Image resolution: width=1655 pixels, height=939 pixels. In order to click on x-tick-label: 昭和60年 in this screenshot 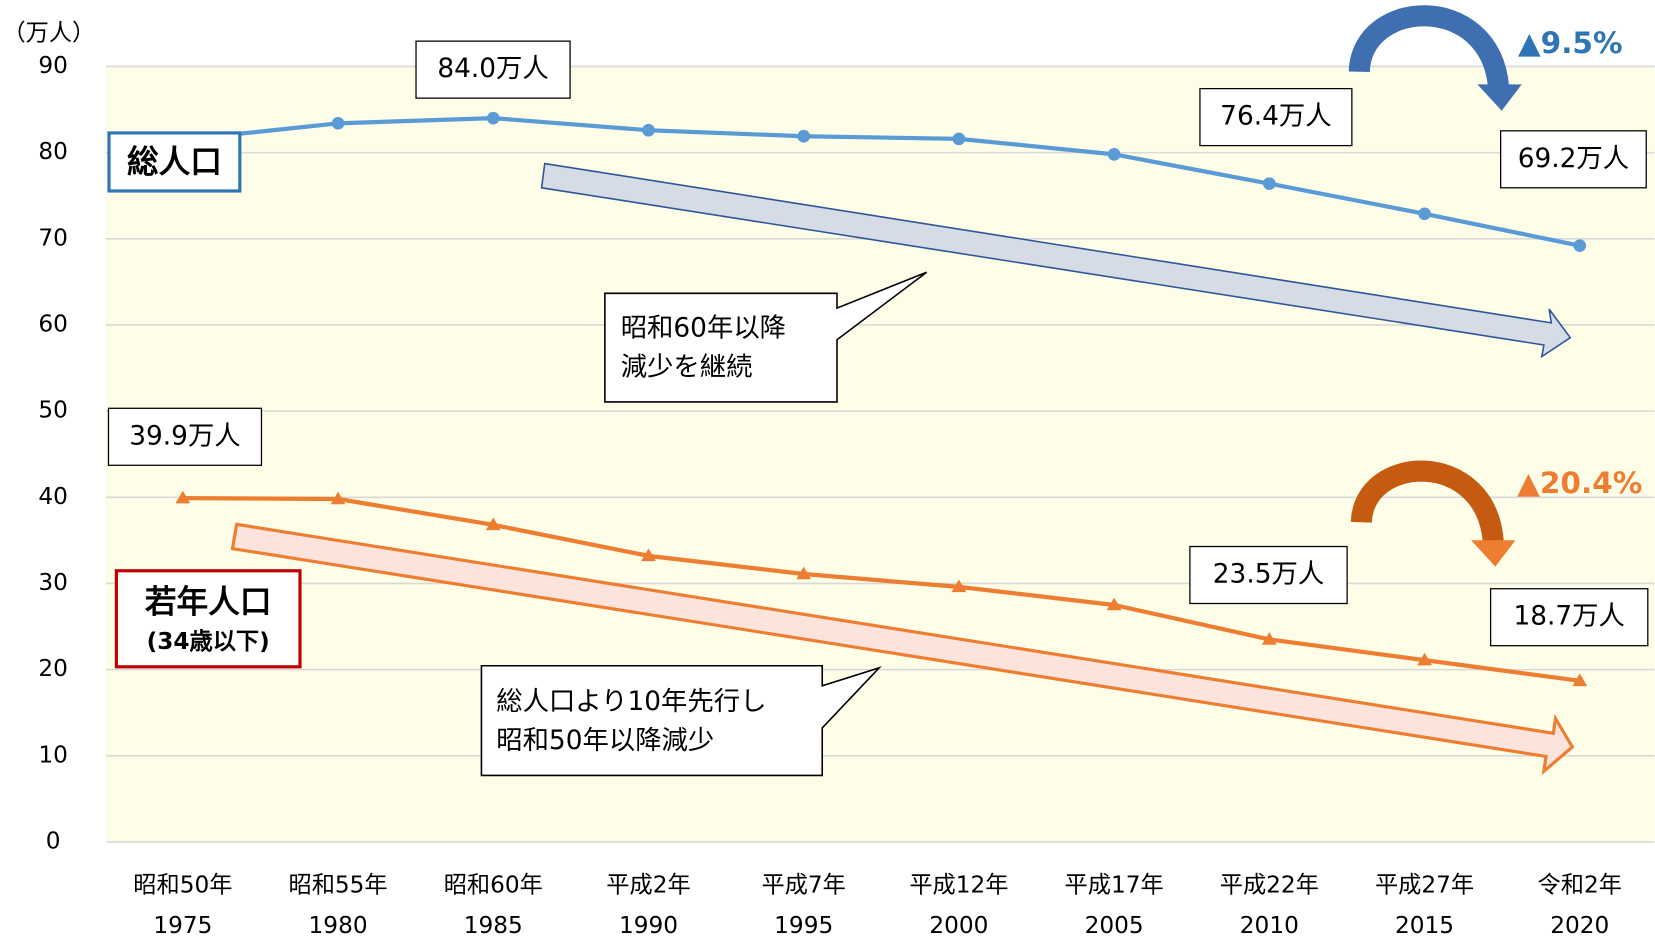, I will do `click(493, 885)`.